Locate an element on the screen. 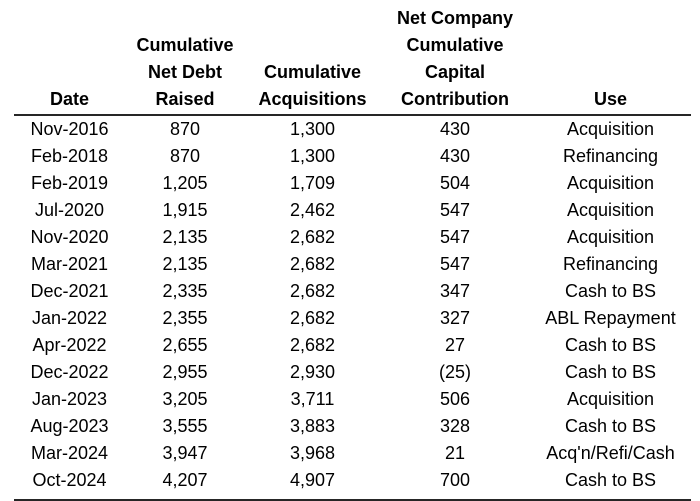 The image size is (700, 501). table-cell-date: Jan-2023 is located at coordinates (69, 399).